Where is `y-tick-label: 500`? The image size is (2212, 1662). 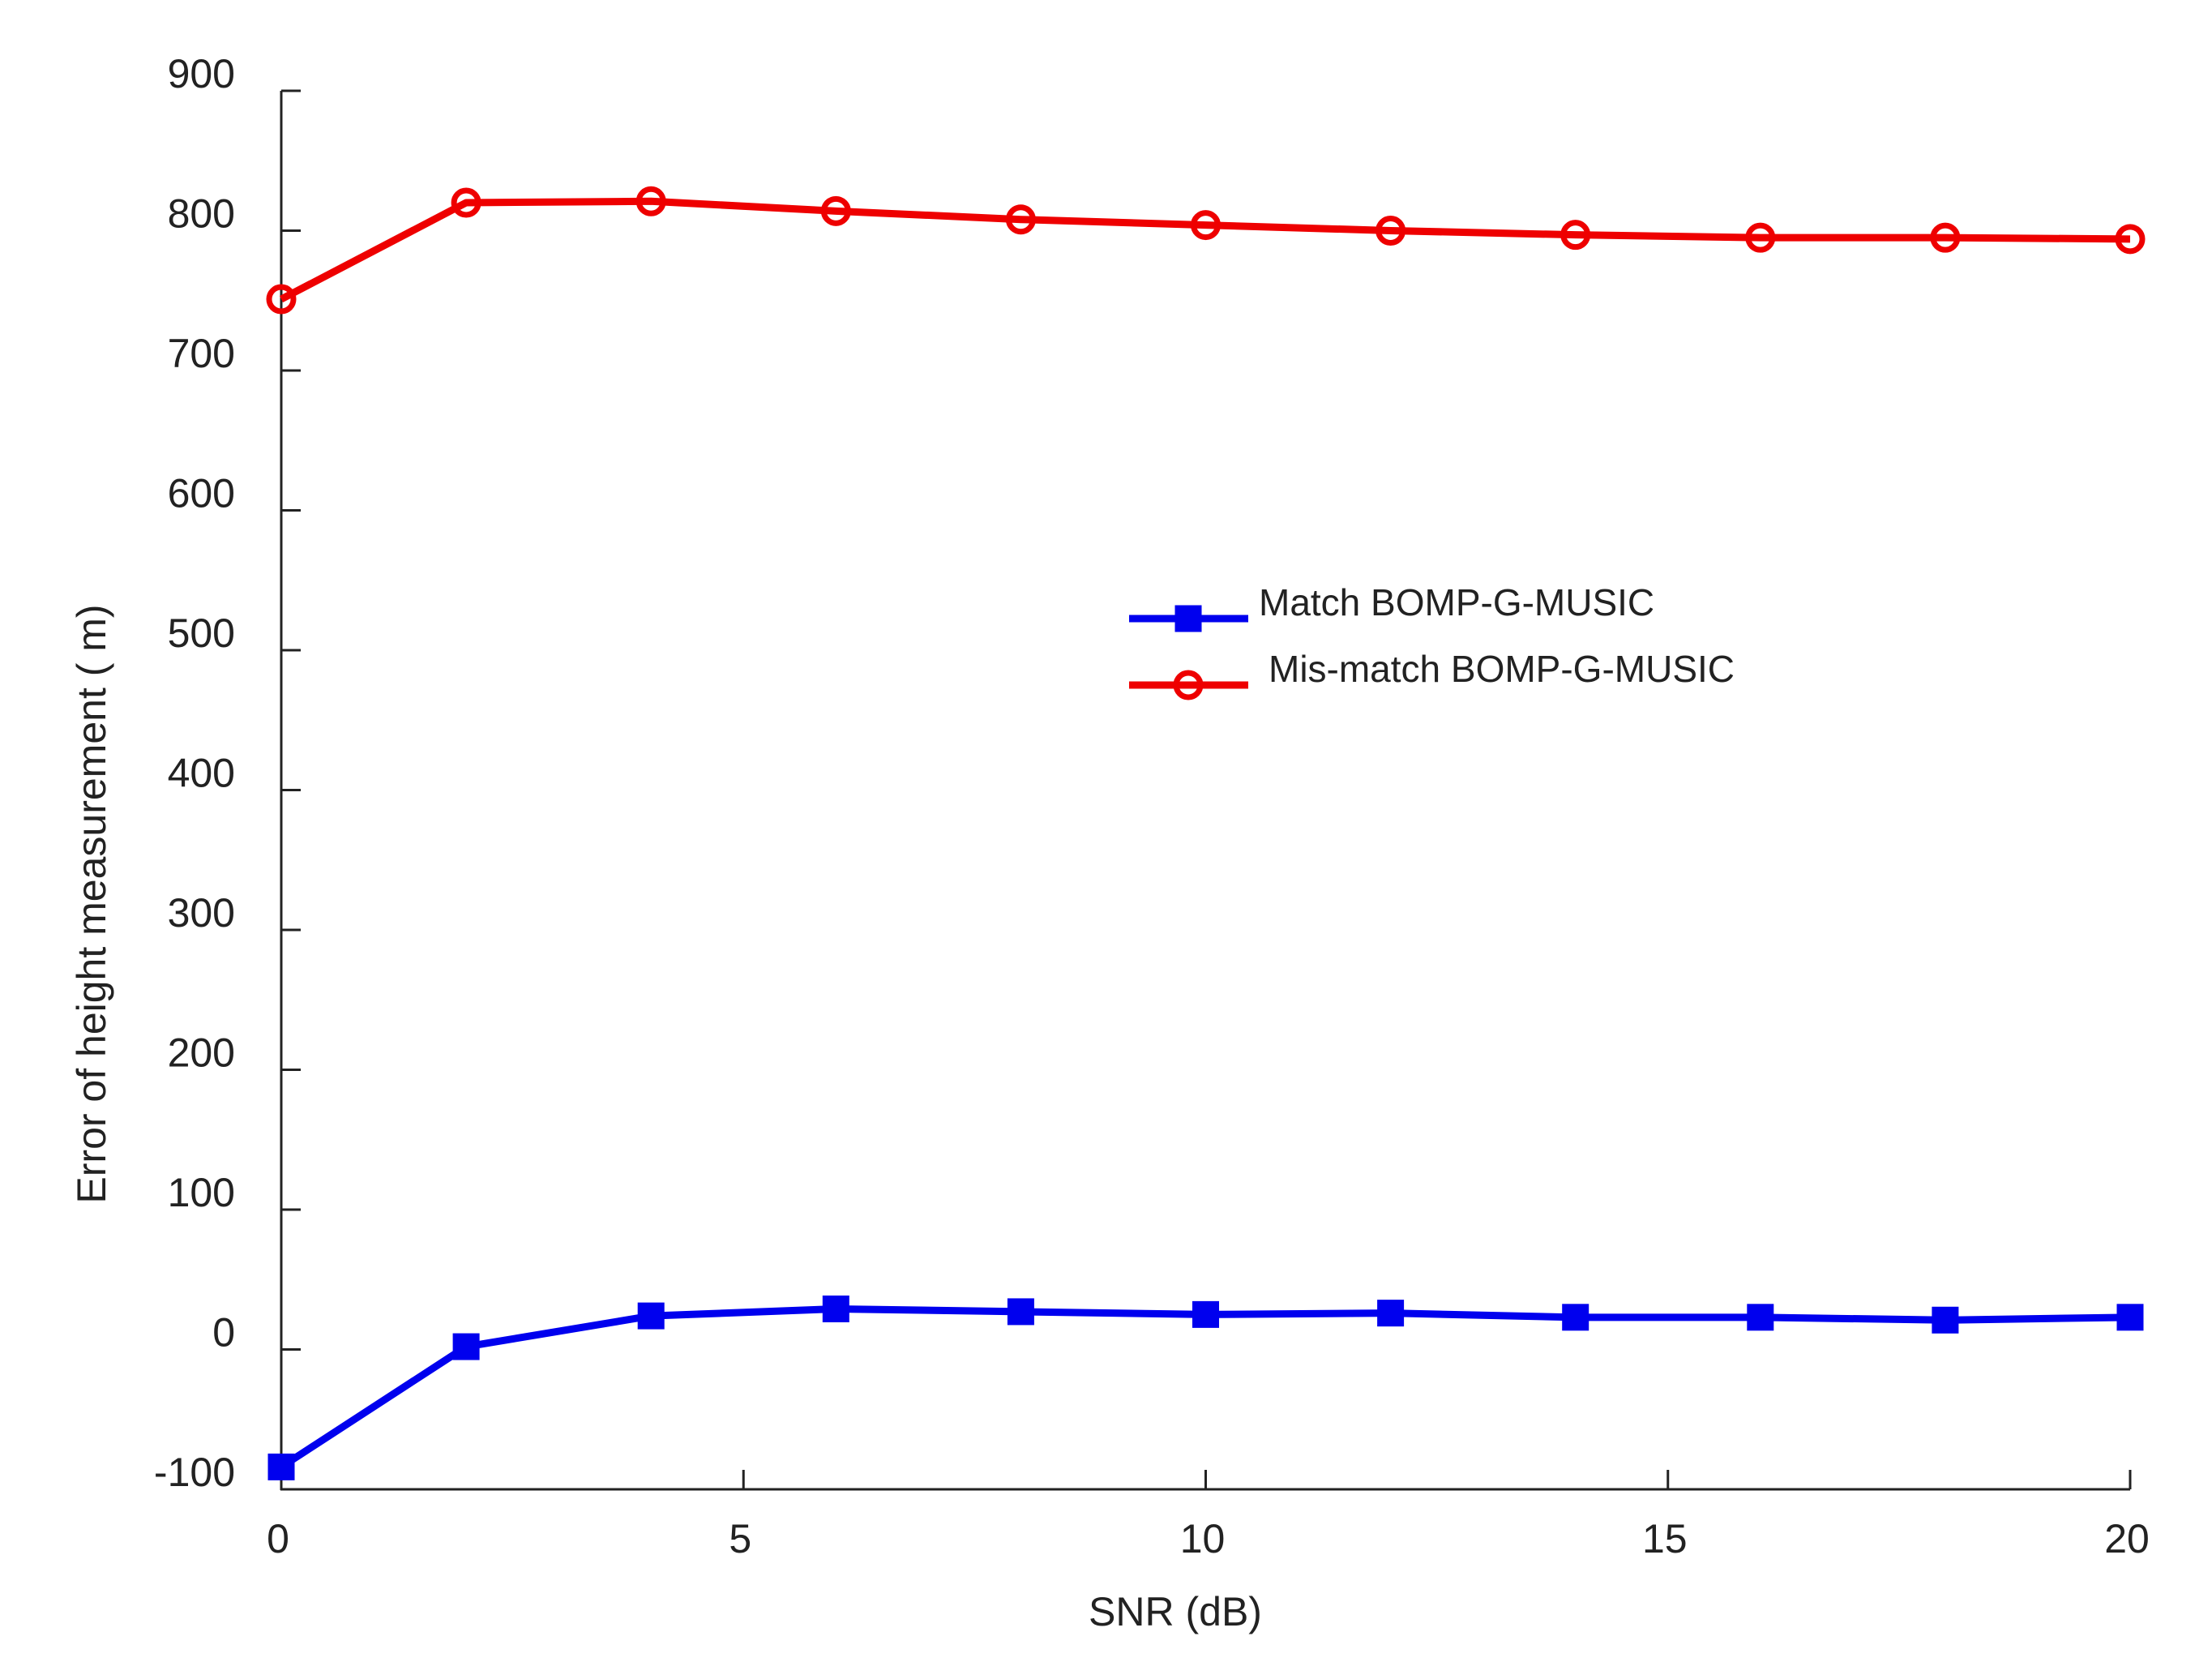
y-tick-label: 500 is located at coordinates (202, 633).